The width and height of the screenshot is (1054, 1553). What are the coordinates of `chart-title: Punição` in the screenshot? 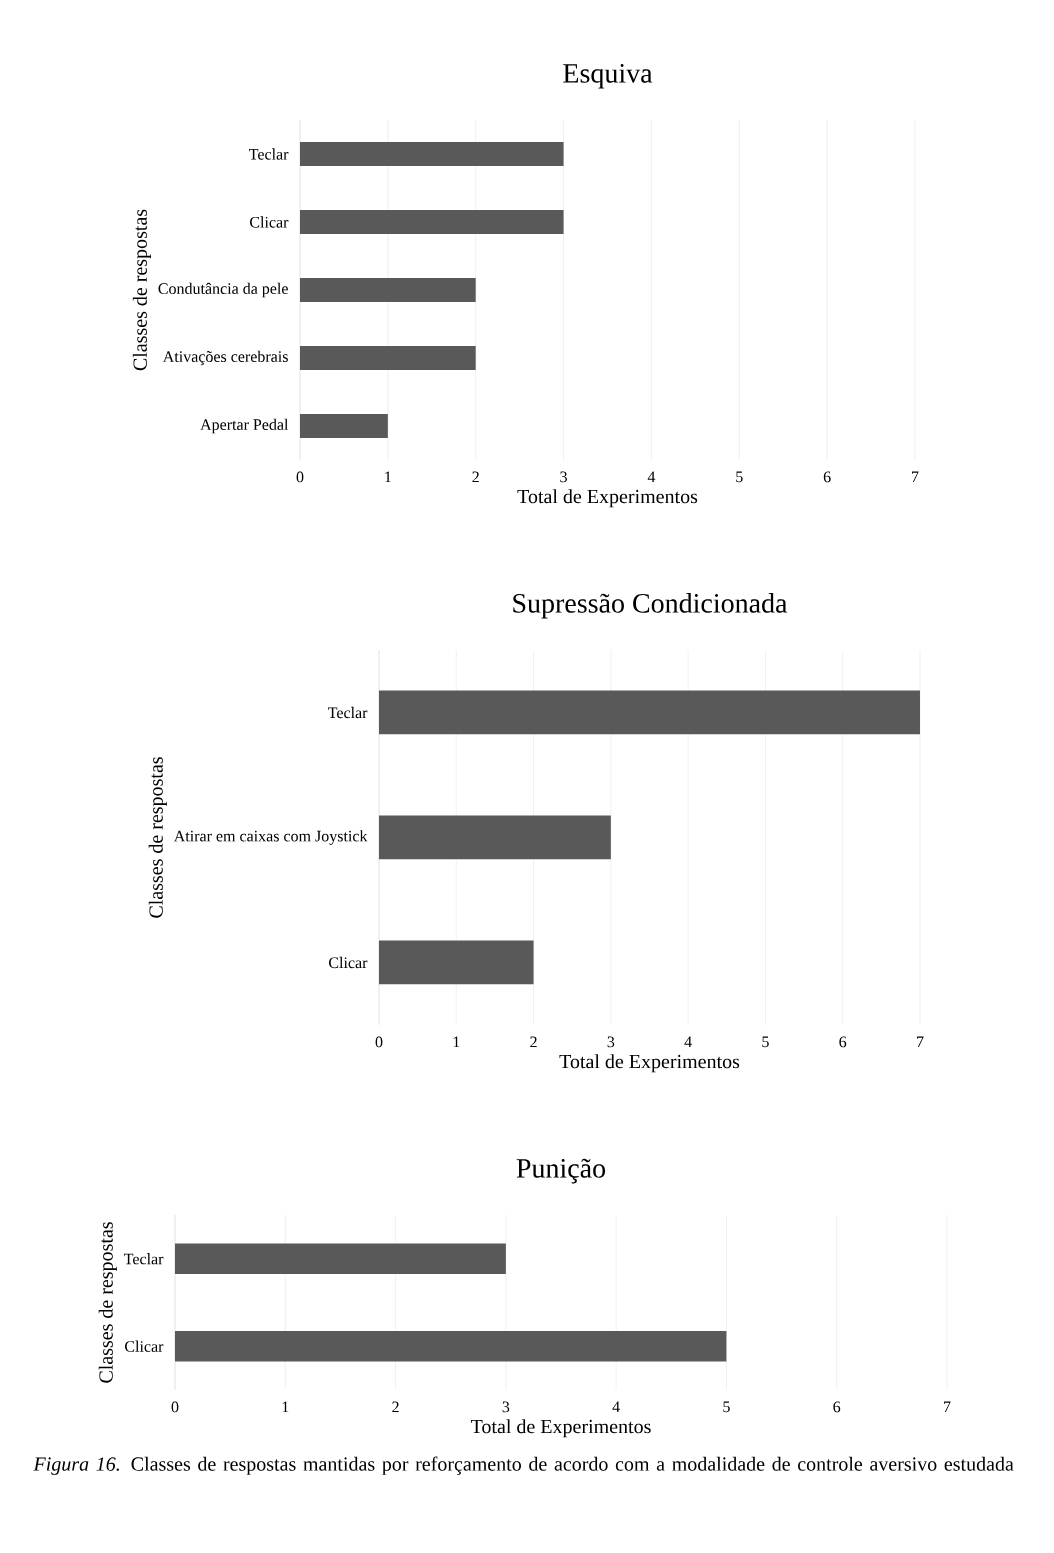 It's located at (561, 1171).